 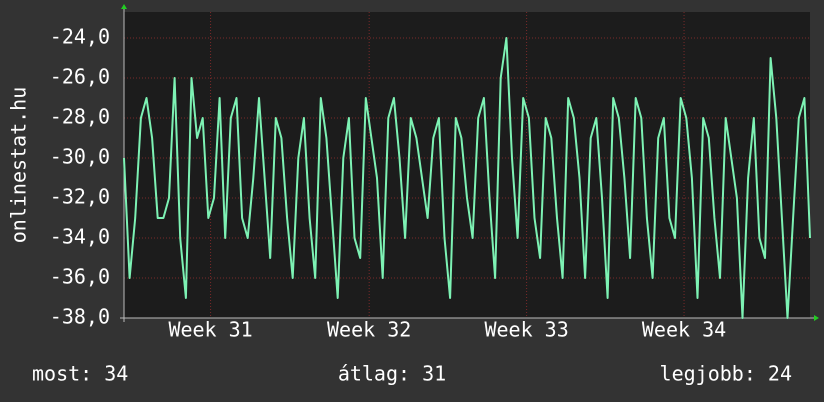 What do you see at coordinates (80, 77) in the screenshot?
I see `y-tick-label: -26,0` at bounding box center [80, 77].